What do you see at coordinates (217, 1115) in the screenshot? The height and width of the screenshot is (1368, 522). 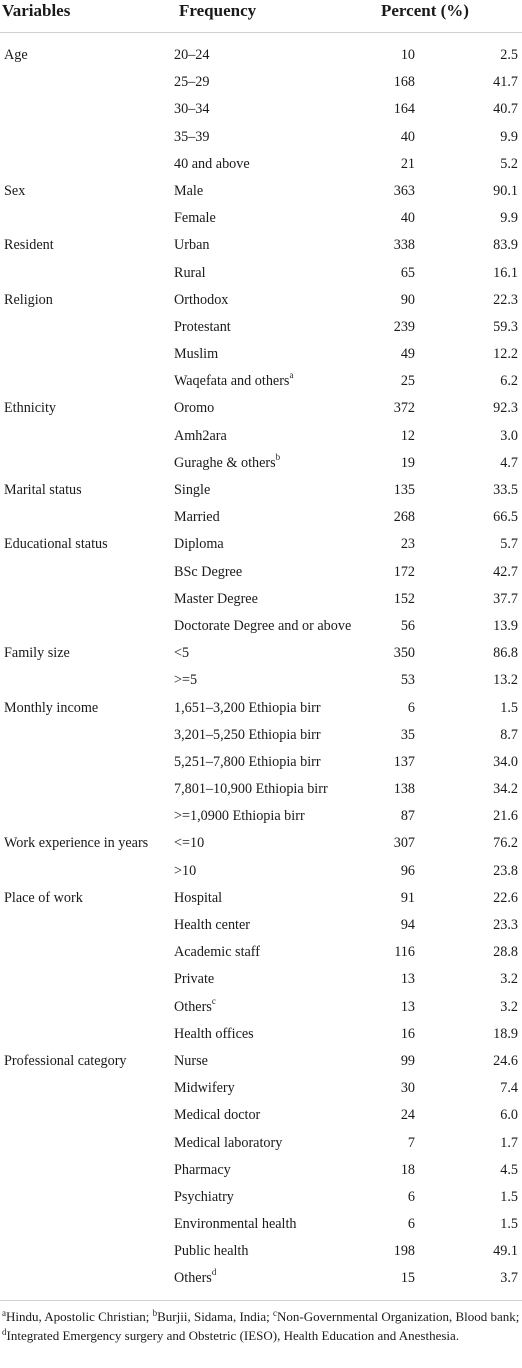 I see `category-label: Medical doctor` at bounding box center [217, 1115].